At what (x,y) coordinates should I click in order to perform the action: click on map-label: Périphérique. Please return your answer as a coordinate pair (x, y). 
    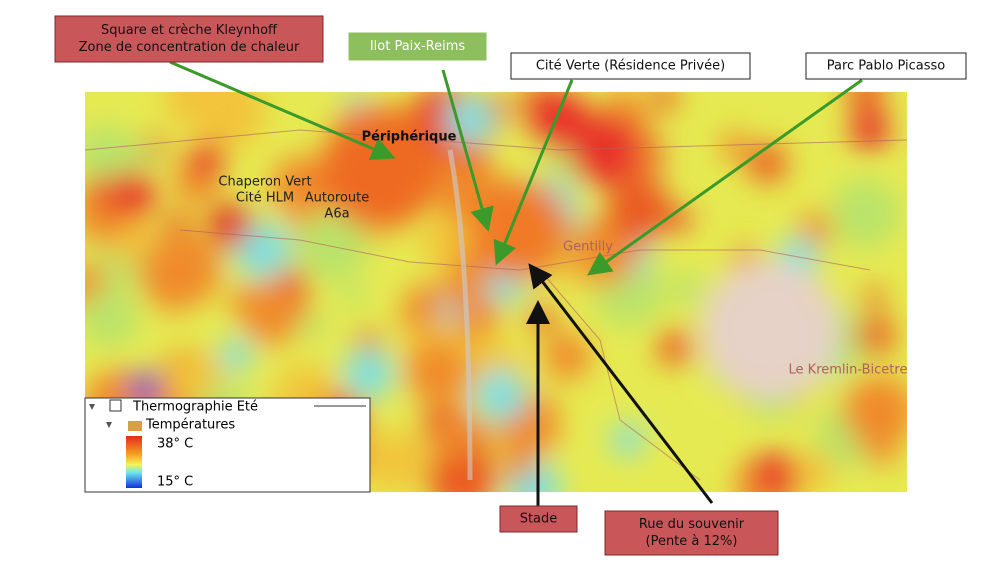
    Looking at the image, I should click on (409, 137).